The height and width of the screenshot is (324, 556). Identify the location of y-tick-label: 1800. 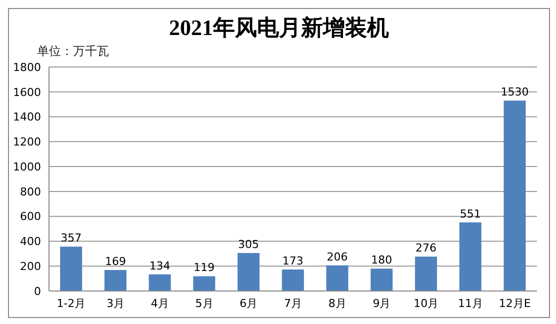
(27, 67).